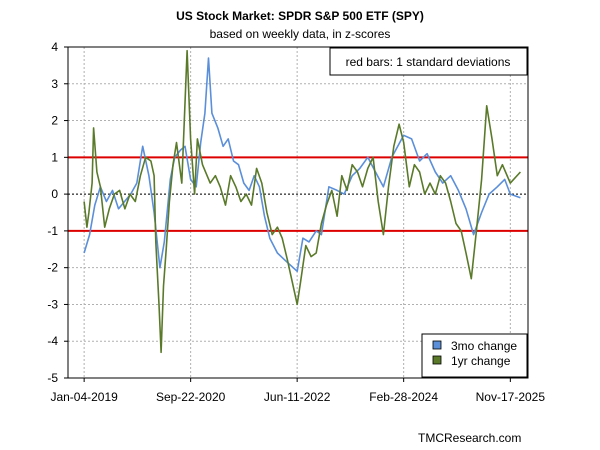 The width and height of the screenshot is (600, 450). I want to click on x-tick-label: Nov-17-2025, so click(511, 397).